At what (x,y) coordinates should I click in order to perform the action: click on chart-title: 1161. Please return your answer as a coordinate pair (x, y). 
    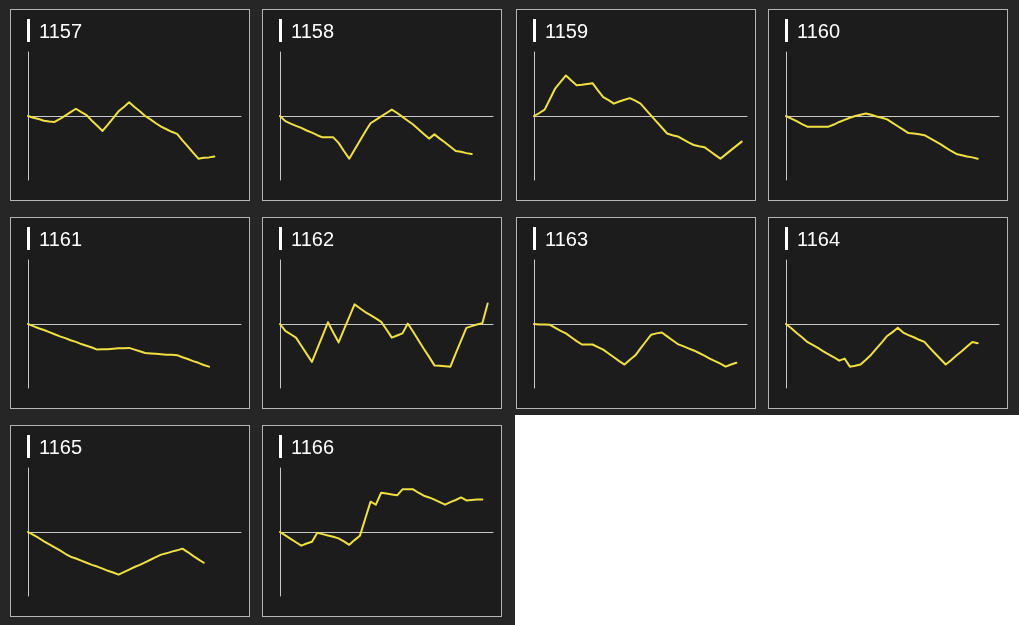
    Looking at the image, I should click on (61, 239).